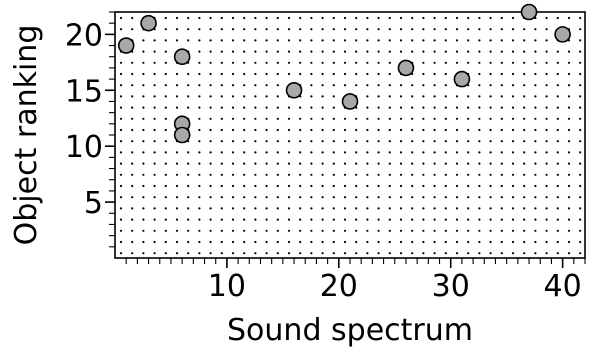 Image resolution: width=607 pixels, height=354 pixels. I want to click on y-axis-label: Object ranking, so click(26, 135).